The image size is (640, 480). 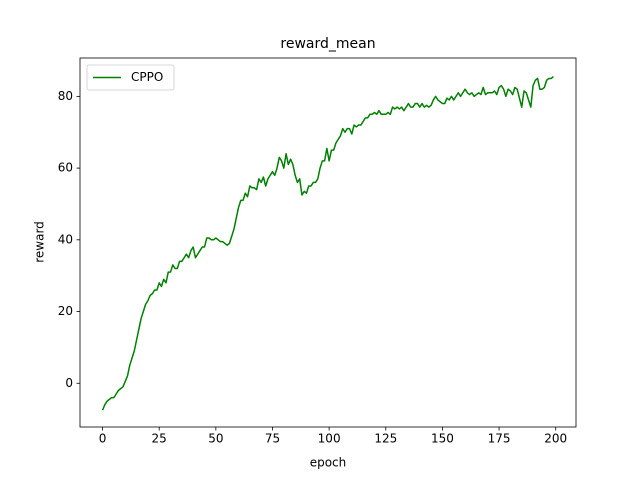 What do you see at coordinates (65, 168) in the screenshot?
I see `y-tick-label: 60` at bounding box center [65, 168].